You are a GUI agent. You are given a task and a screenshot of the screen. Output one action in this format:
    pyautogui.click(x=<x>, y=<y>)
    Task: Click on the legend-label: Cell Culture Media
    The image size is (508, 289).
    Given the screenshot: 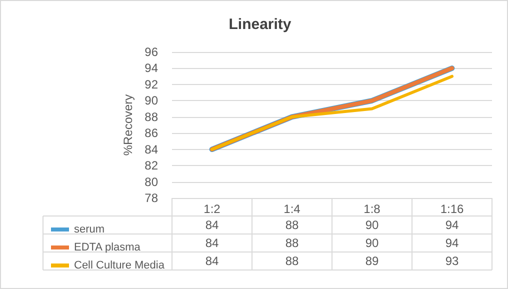 What is the action you would take?
    pyautogui.click(x=120, y=266)
    